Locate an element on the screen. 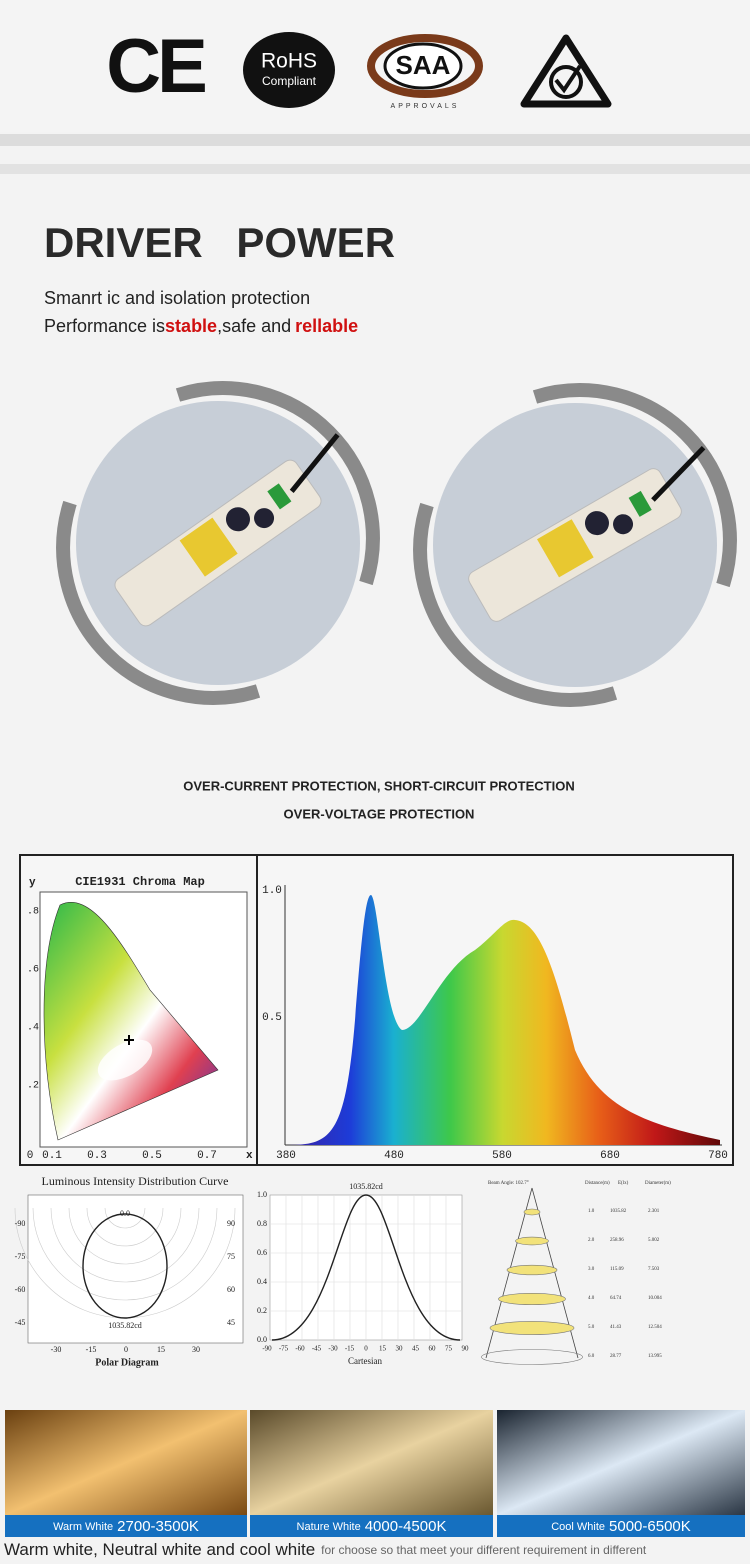 This screenshot has width=750, height=1564. feature-line: Smanrt ic and isolation protection is located at coordinates (177, 298).